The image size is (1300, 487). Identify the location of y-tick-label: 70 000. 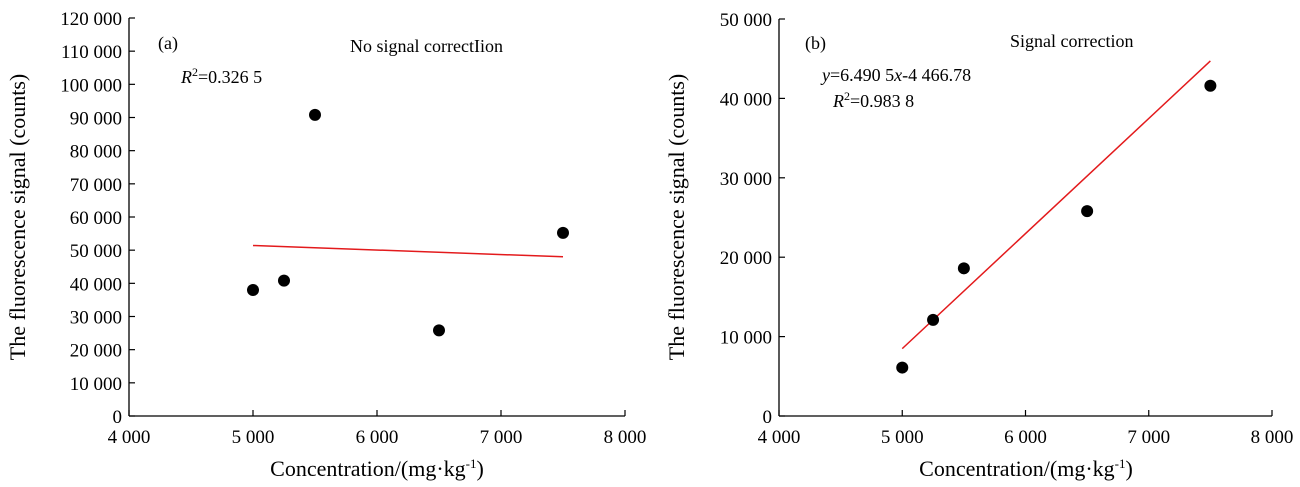
(96, 185).